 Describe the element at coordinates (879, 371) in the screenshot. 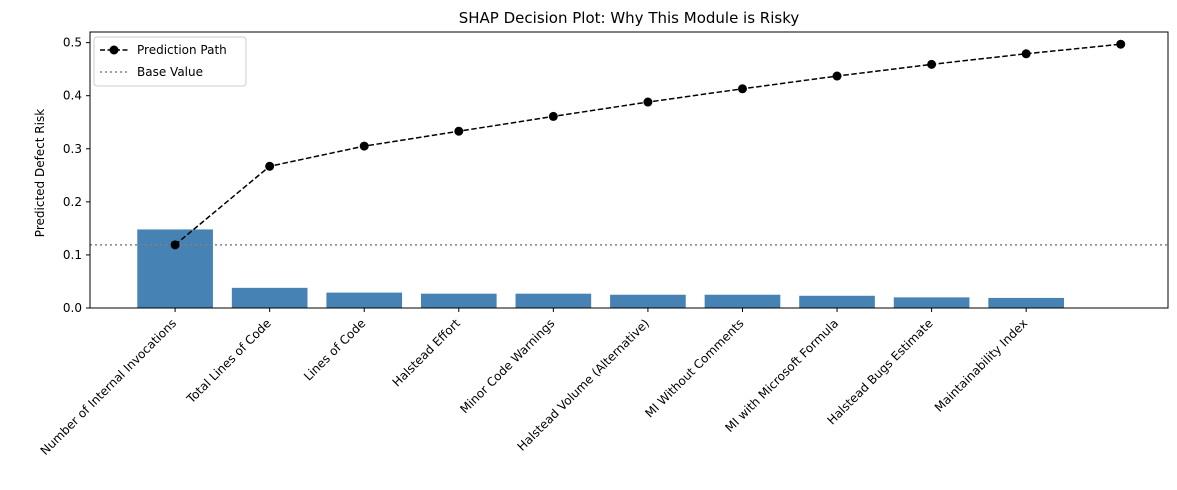

I see `x-tick-label: Halstead Bugs Estimate` at that location.